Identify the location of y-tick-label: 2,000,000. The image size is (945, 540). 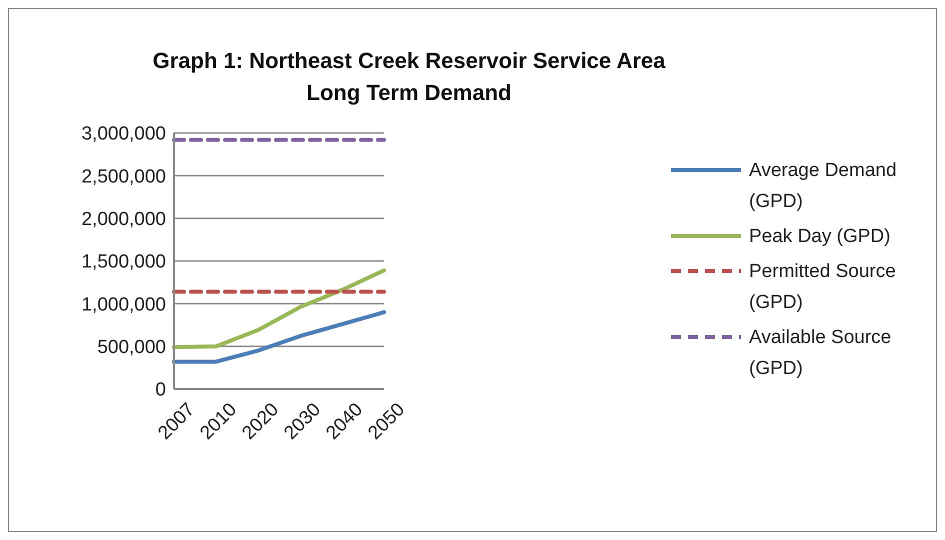
(123, 219).